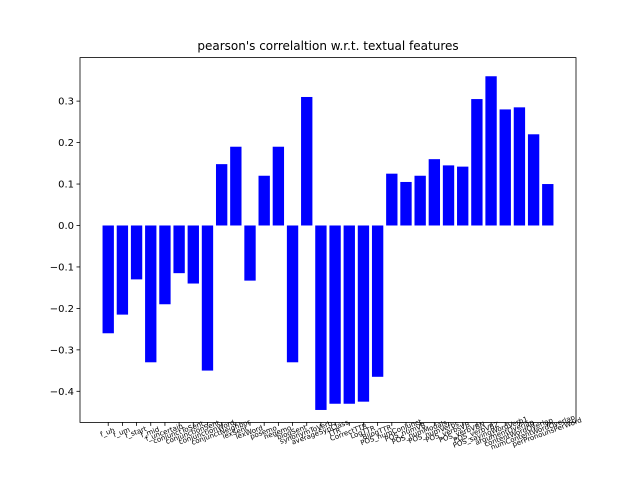  I want to click on y-tick-label: −0.4, so click(62, 392).